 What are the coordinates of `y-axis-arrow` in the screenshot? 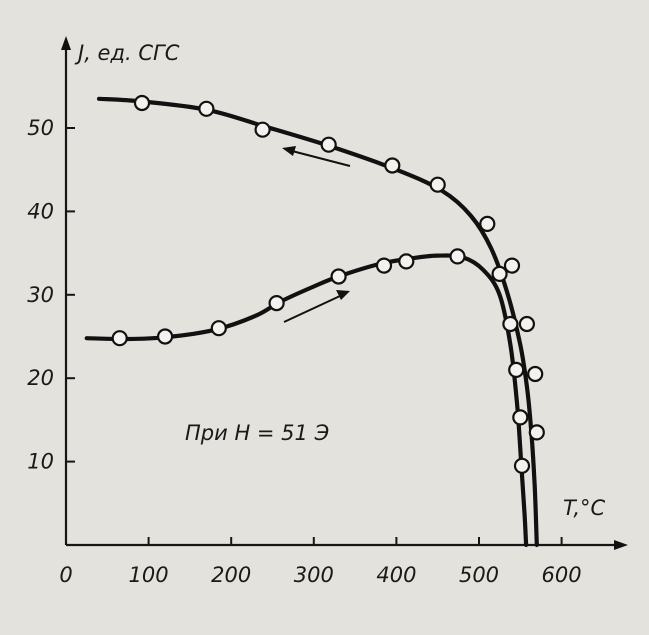 It's located at (66, 43).